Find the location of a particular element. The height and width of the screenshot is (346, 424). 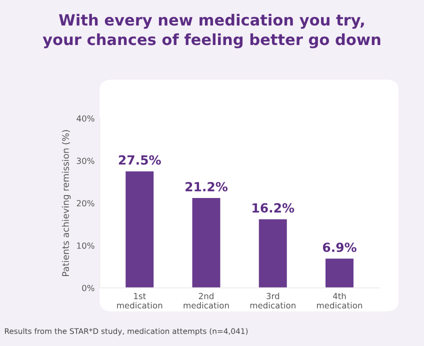

chart-title: With every new medication you try, your chances of feeling better go down is located at coordinates (211, 31).